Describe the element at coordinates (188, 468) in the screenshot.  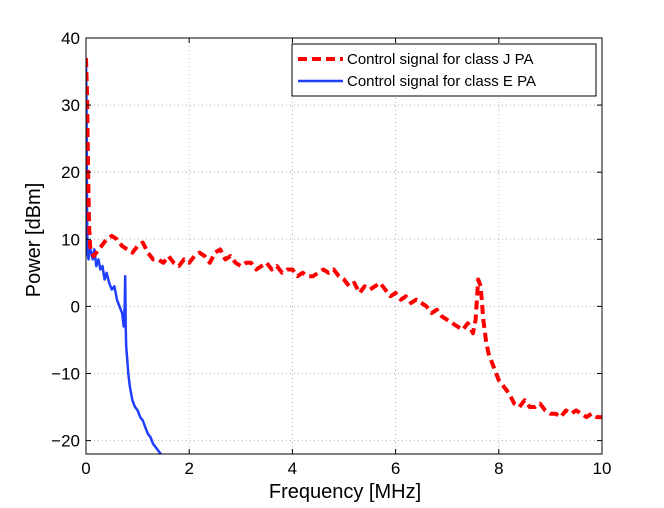
I see `x-tick-label: 2` at that location.